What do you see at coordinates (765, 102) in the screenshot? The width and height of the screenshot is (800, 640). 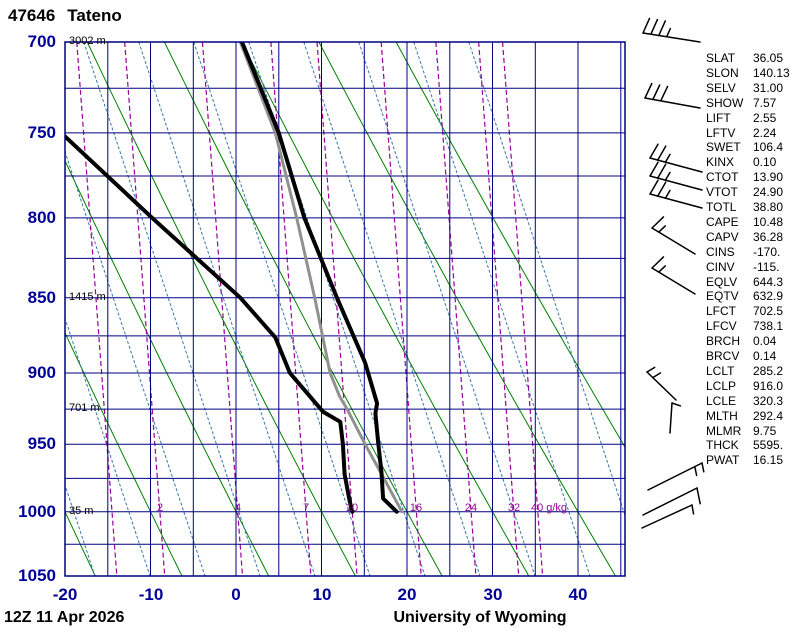 I see `param-value: 7.57` at bounding box center [765, 102].